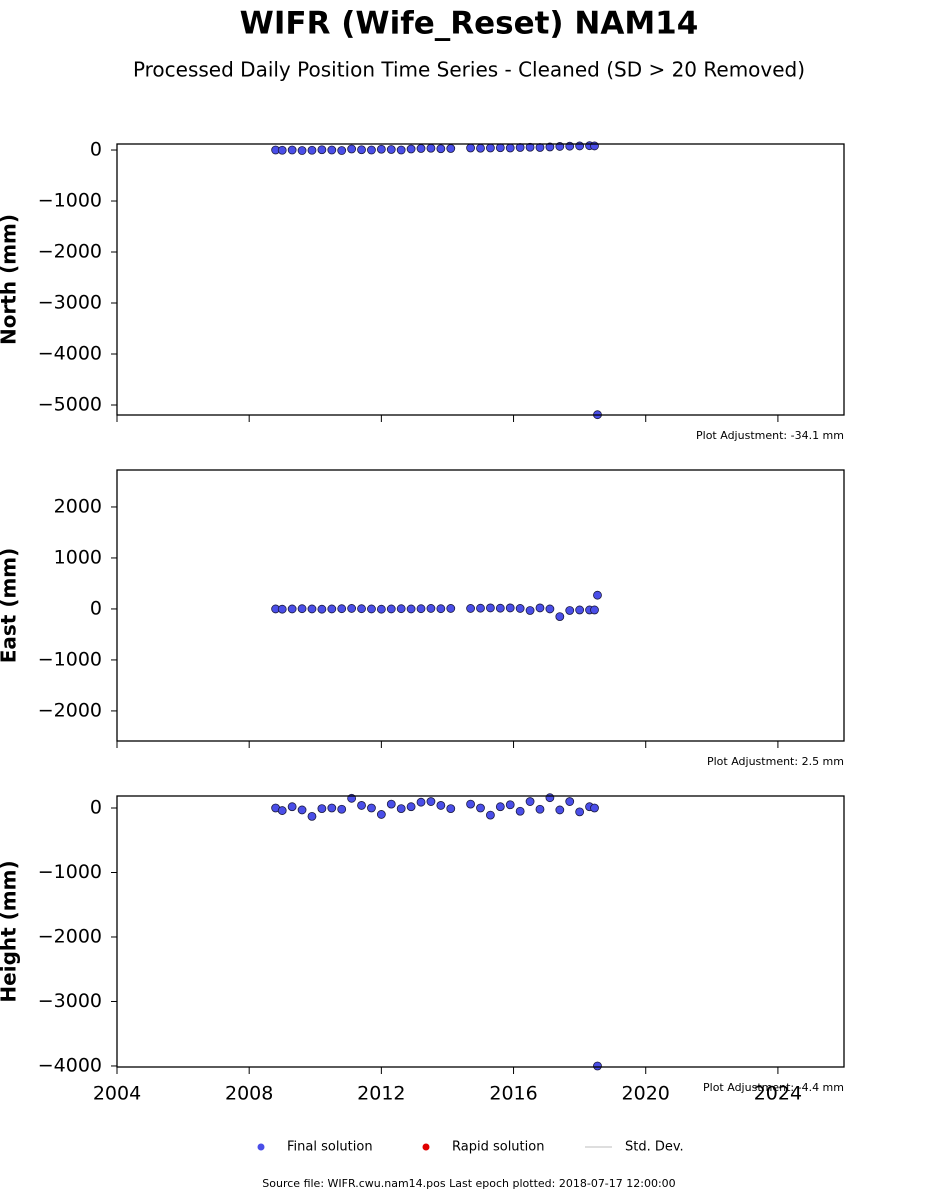 The image size is (937, 1200). What do you see at coordinates (775, 761) in the screenshot?
I see `plot-adjustment: Plot Adjustment: 2.5 mm` at bounding box center [775, 761].